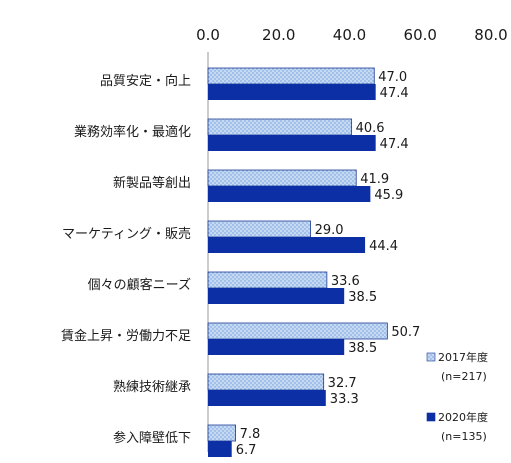 This screenshot has width=511, height=463. Describe the element at coordinates (490, 35) in the screenshot. I see `x-tick-label: 80.0` at that location.